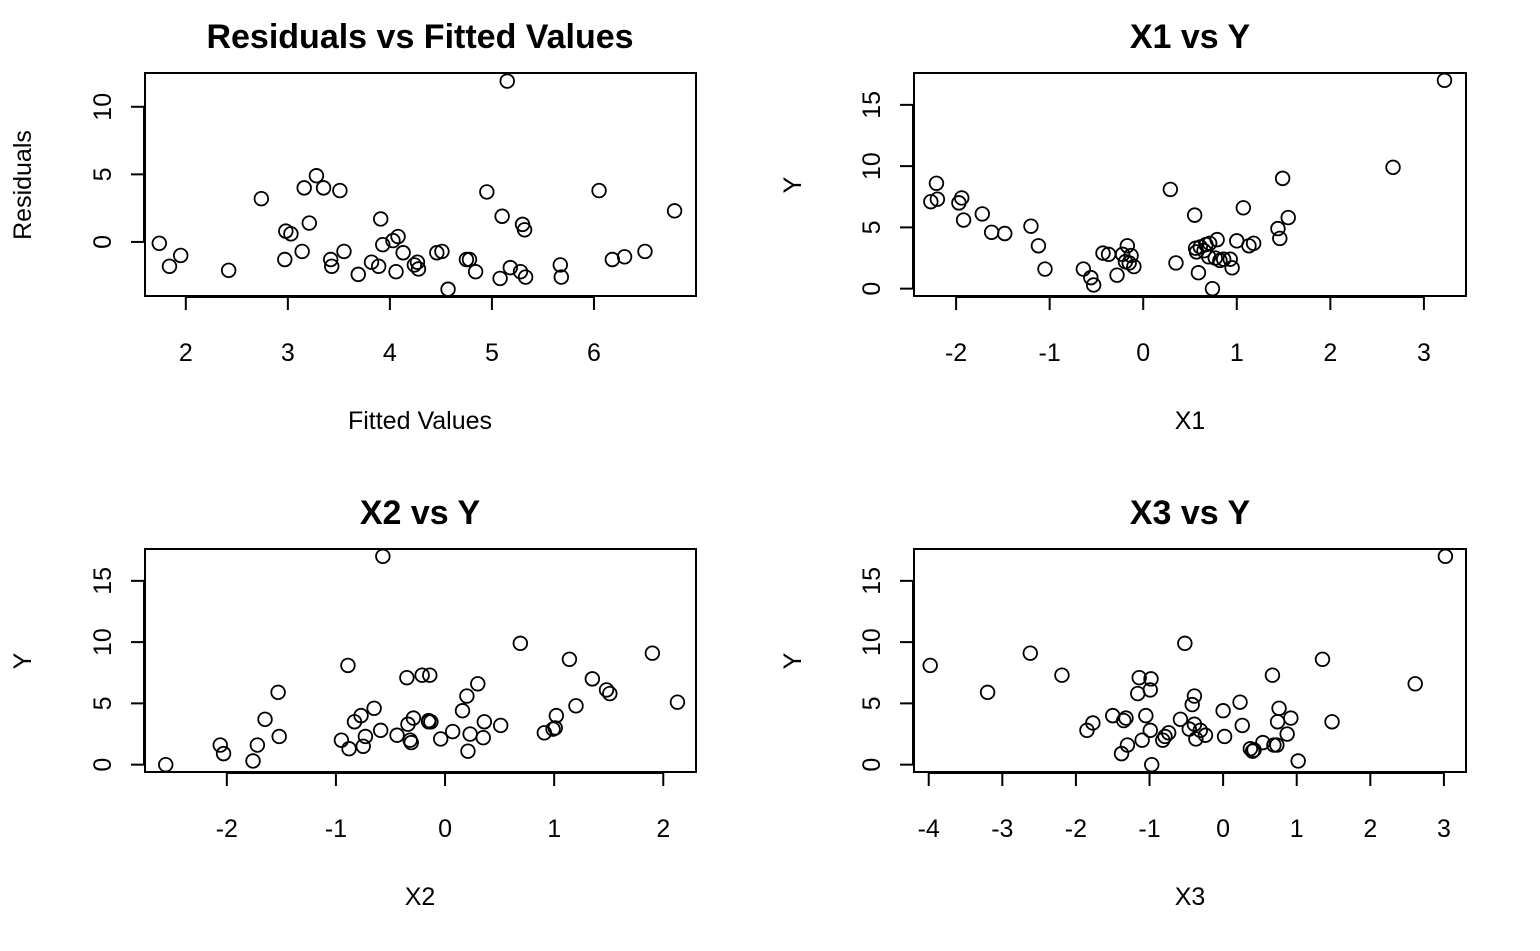 The height and width of the screenshot is (951, 1540). What do you see at coordinates (929, 829) in the screenshot?
I see `x-tick-label: -4` at bounding box center [929, 829].